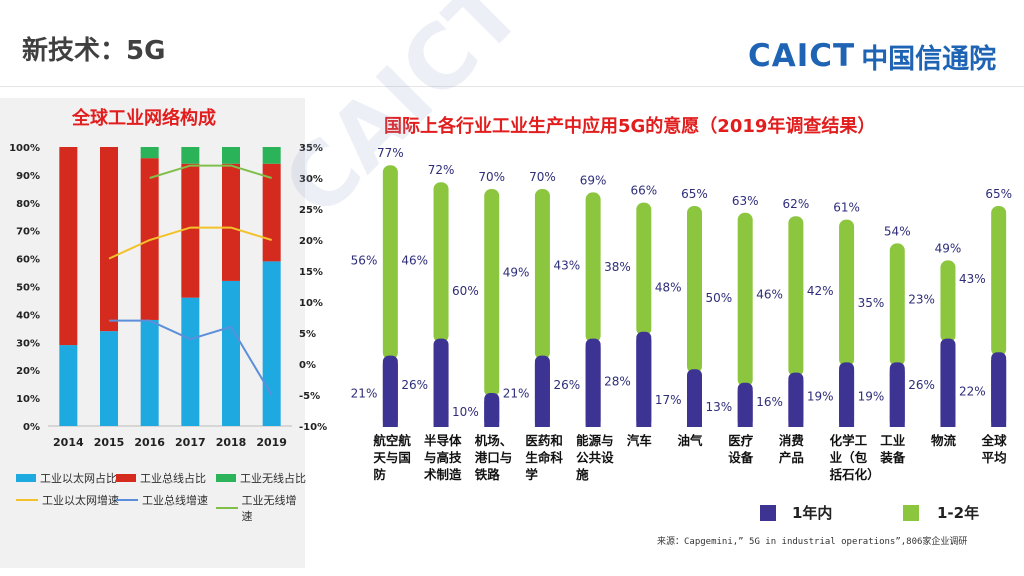 This screenshot has height=576, width=1024. What do you see at coordinates (599, 457) in the screenshot?
I see `right-category-label: 能源与 公共设施` at bounding box center [599, 457].